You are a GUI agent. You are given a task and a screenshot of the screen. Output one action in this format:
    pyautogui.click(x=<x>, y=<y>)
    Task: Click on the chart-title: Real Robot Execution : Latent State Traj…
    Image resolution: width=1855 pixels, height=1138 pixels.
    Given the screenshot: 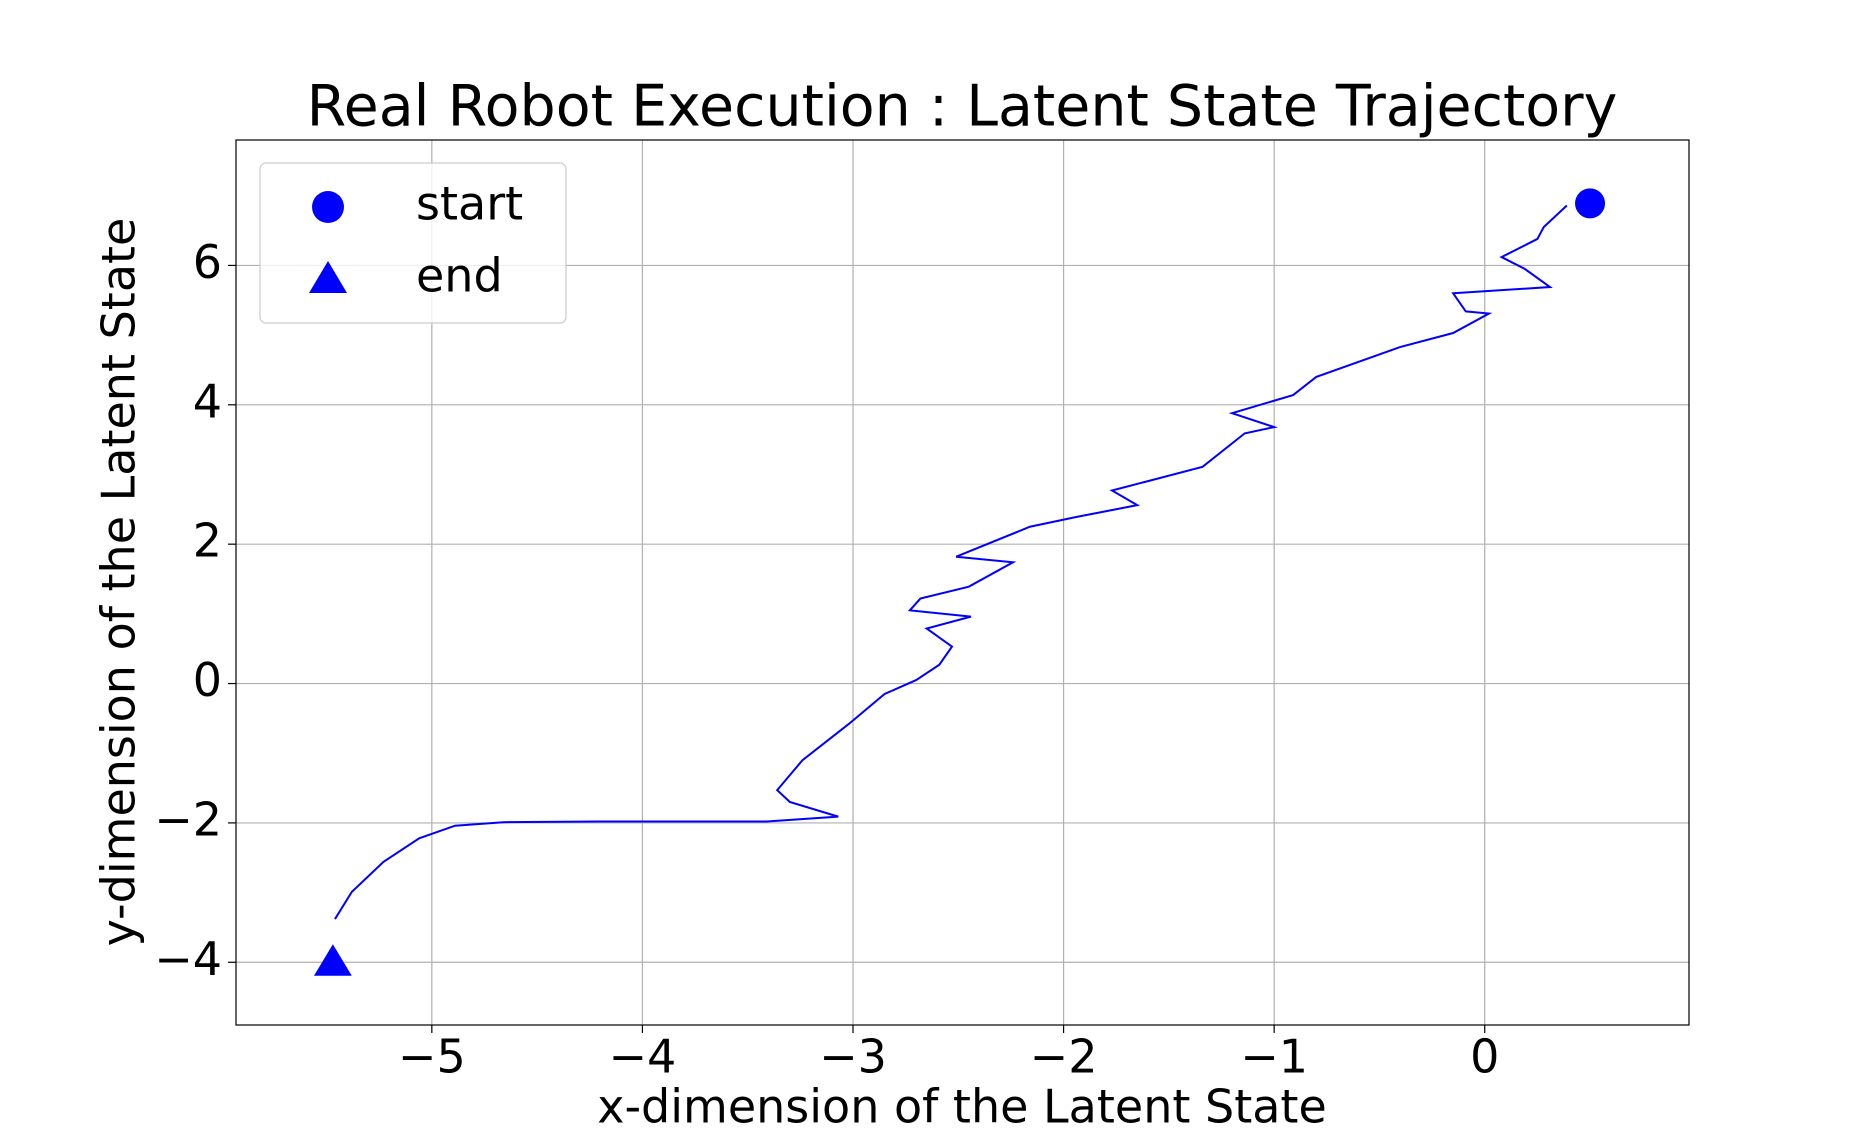 What is the action you would take?
    pyautogui.click(x=962, y=107)
    